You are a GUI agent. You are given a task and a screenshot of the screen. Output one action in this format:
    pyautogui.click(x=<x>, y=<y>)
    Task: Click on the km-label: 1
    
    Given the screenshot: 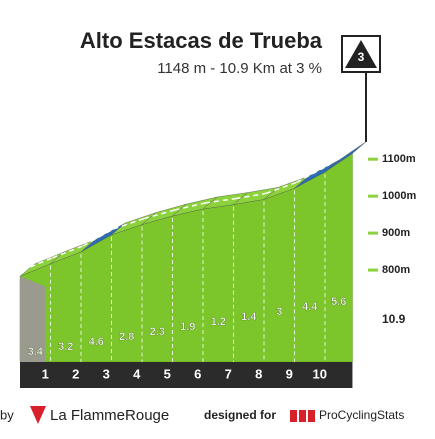 What is the action you would take?
    pyautogui.click(x=45, y=373)
    